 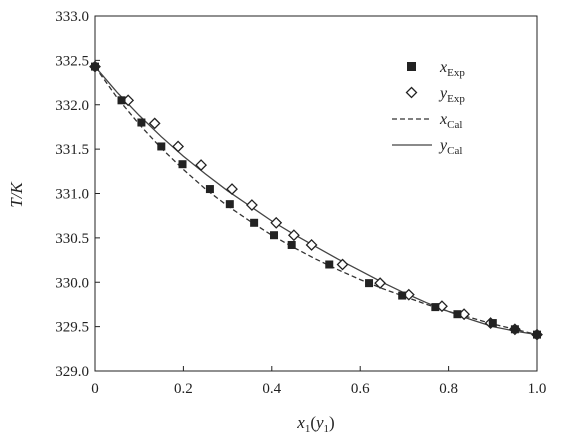 What do you see at coordinates (452, 69) in the screenshot?
I see `legend-label-x_Exp: xExp` at bounding box center [452, 69].